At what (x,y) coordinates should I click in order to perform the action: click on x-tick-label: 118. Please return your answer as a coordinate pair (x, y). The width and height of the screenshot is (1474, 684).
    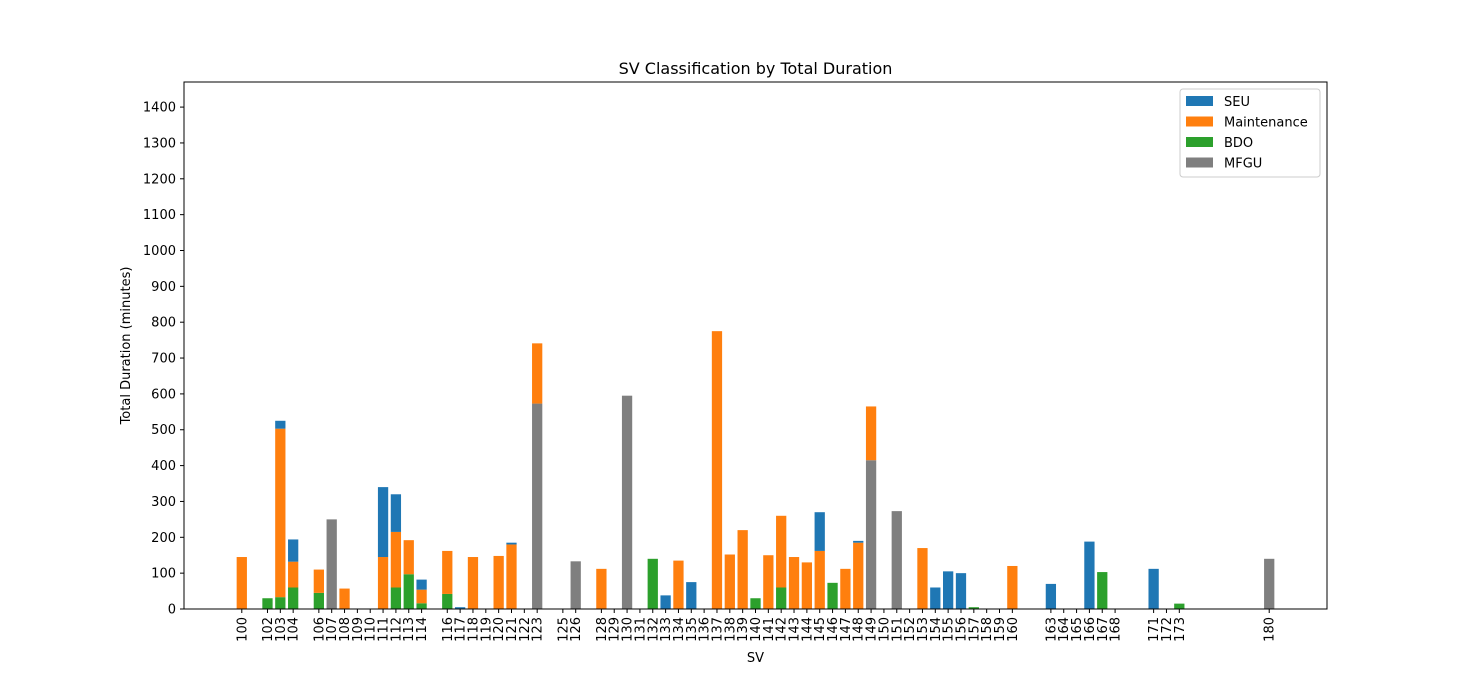
    Looking at the image, I should click on (473, 629).